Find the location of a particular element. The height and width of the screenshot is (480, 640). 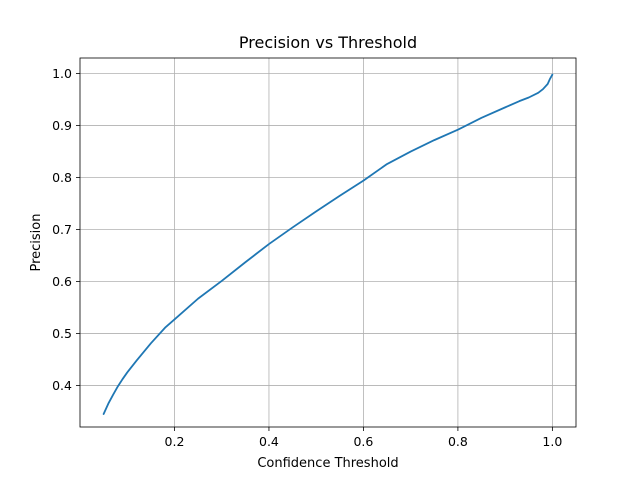

x-tick-label: 1.0 is located at coordinates (552, 441).